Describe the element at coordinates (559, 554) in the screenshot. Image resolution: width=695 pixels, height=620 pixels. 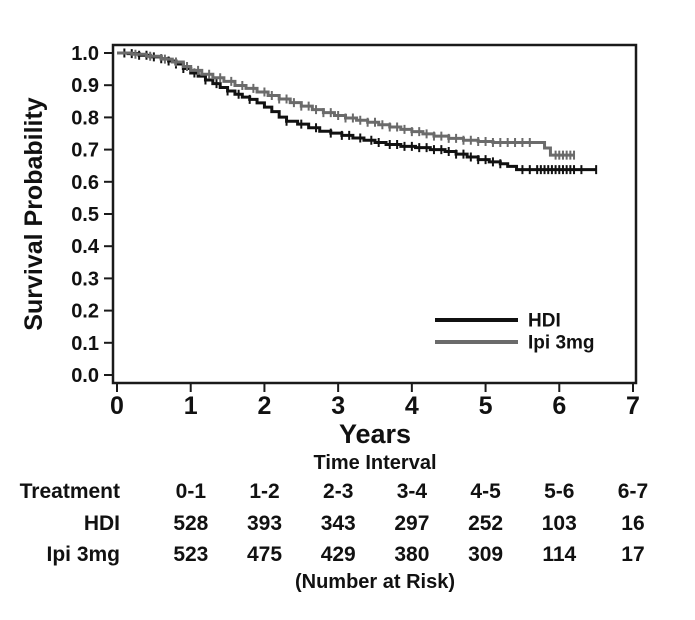
I see `risk-value: 114` at that location.